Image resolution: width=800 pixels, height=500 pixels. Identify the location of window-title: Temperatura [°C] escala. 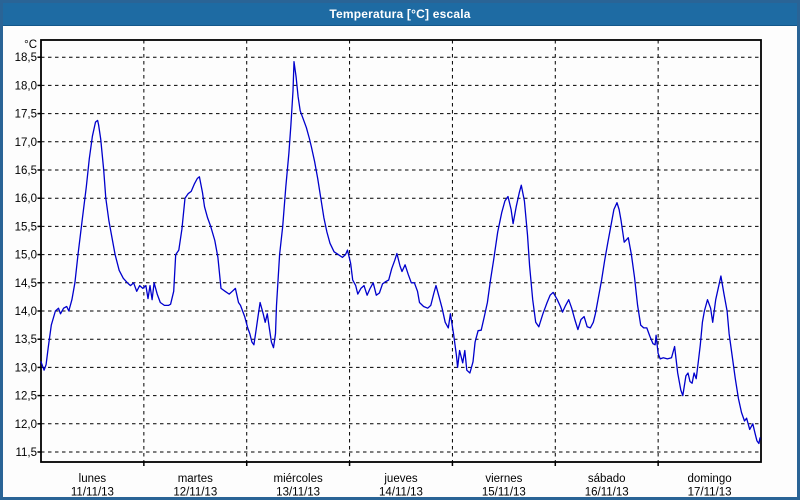
(400, 14).